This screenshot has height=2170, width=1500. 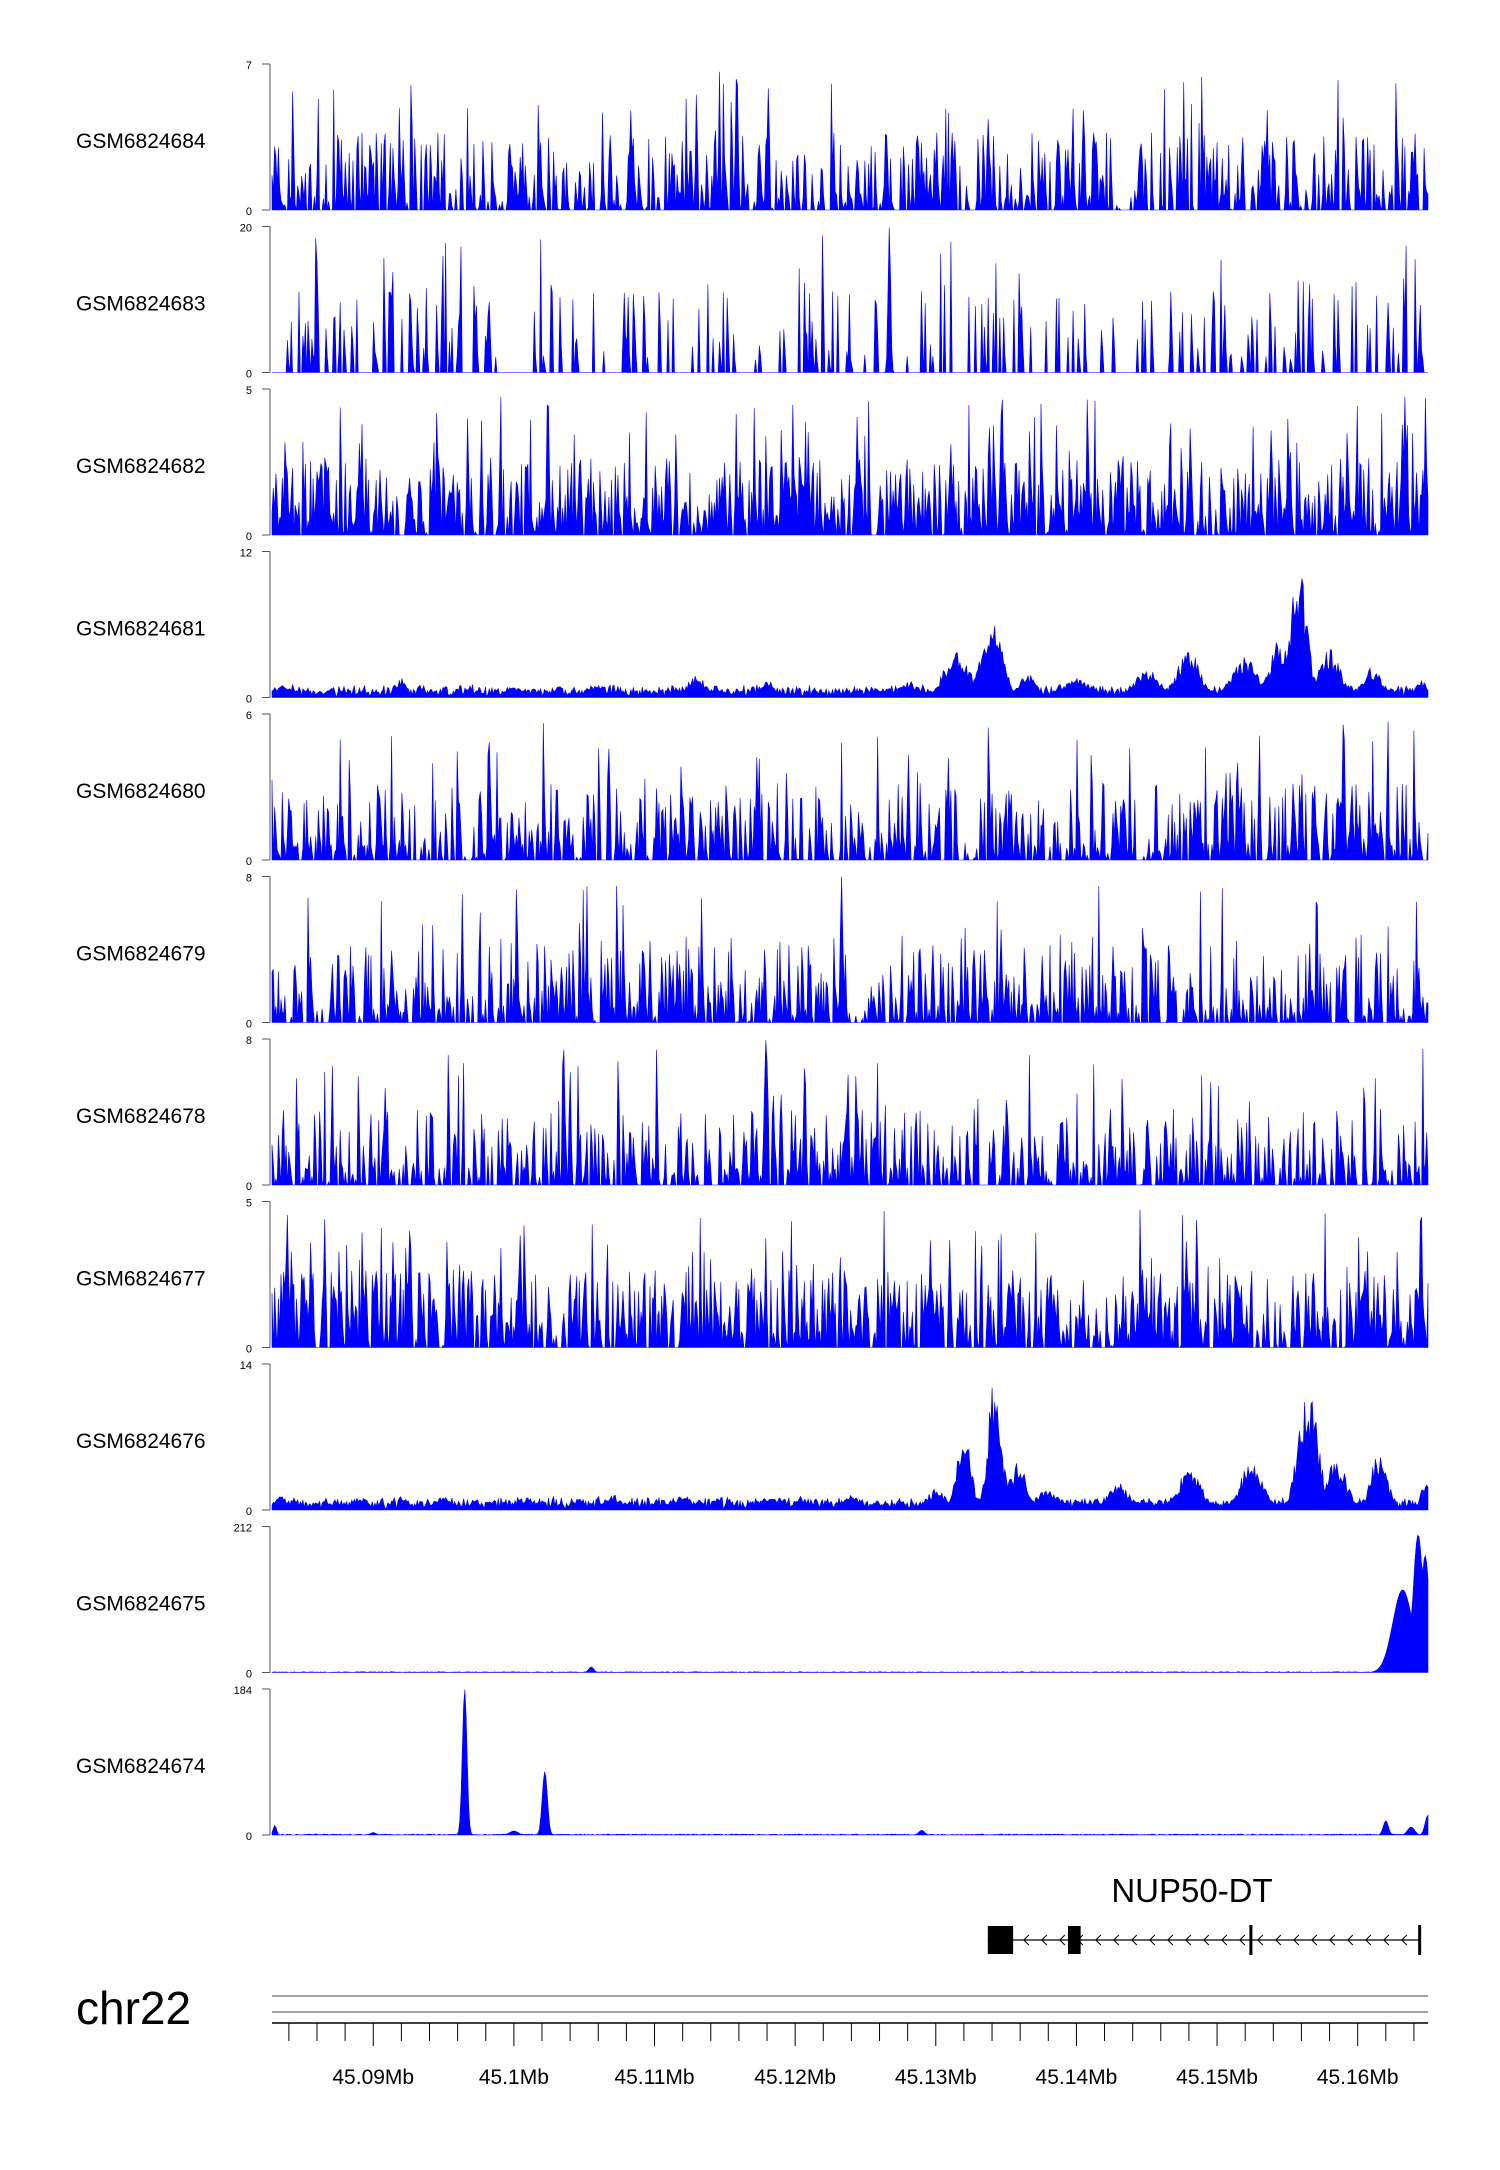 I want to click on axis-tick-label: 45.13Mb, so click(x=936, y=2077).